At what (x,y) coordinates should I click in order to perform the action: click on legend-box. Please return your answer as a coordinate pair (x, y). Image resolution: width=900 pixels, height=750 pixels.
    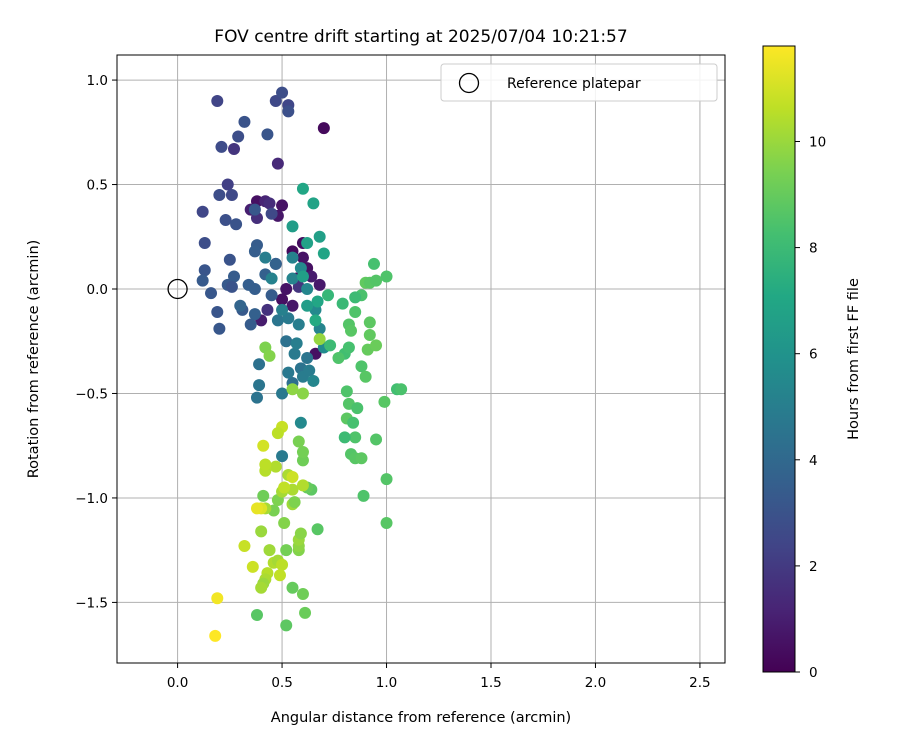
    Looking at the image, I should click on (579, 82).